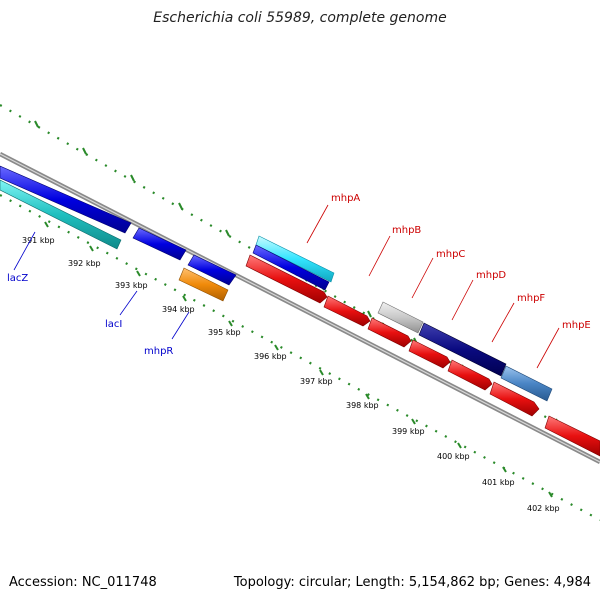  I want to click on leader-lacZ, so click(24, 251).